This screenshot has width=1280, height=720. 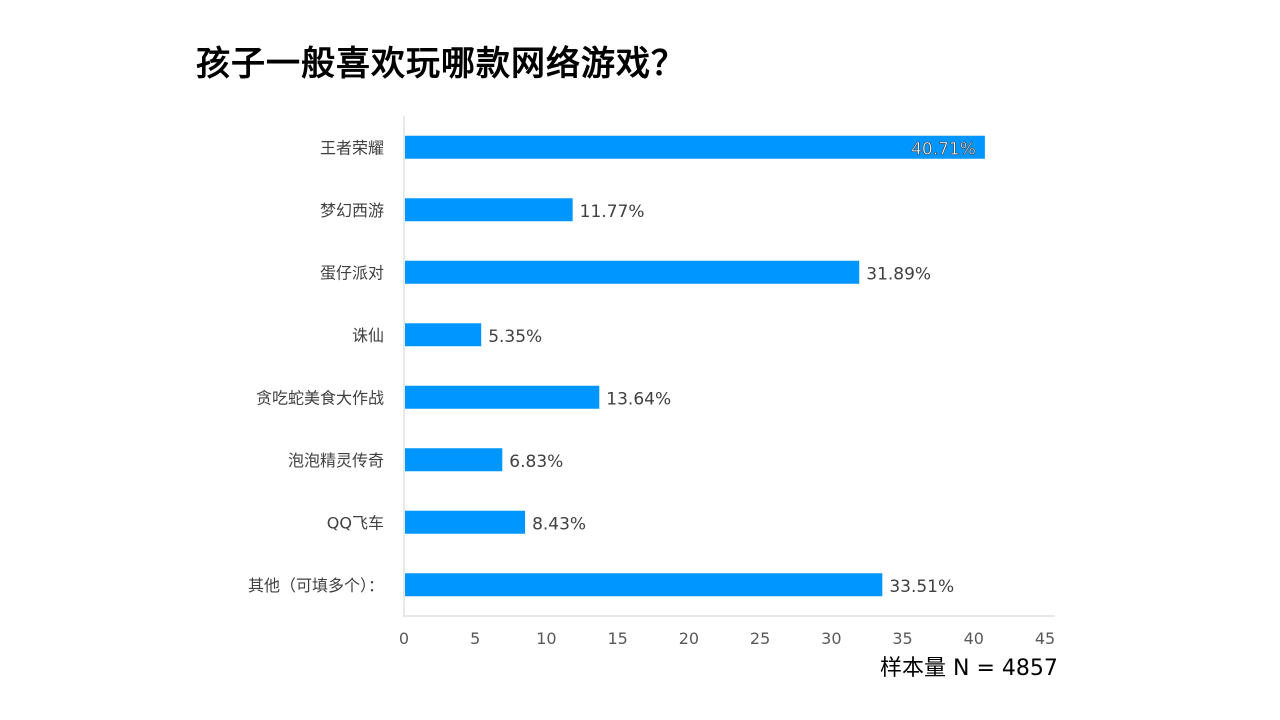 I want to click on value-label: 6.83%, so click(x=536, y=462).